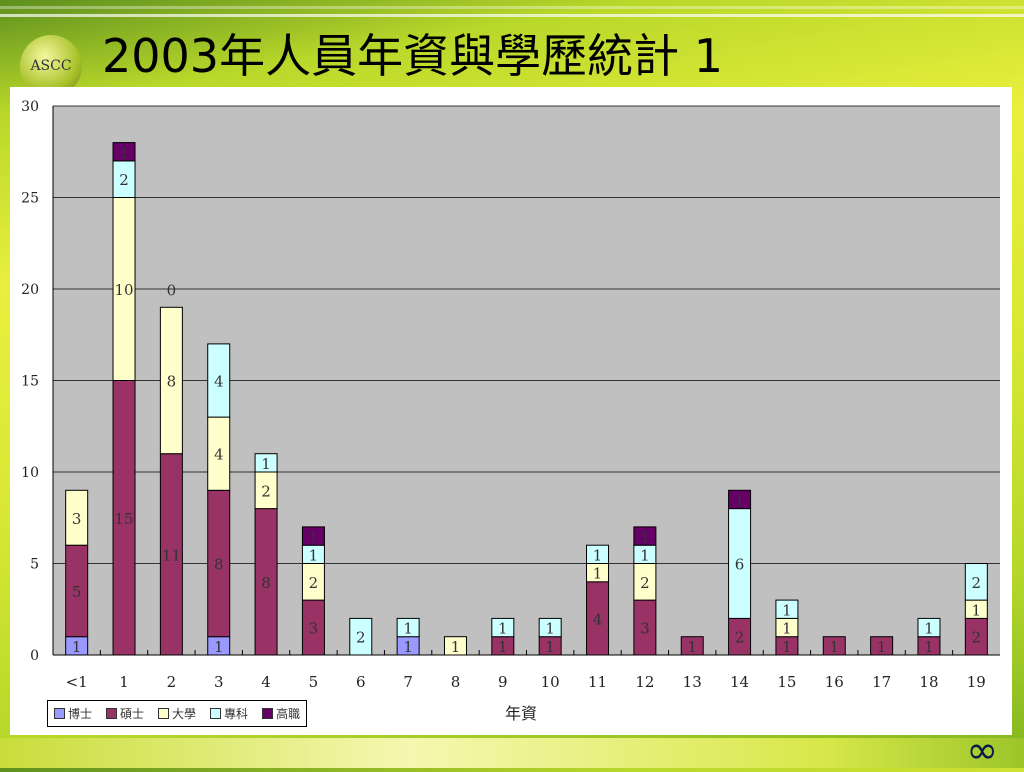  I want to click on legend-item: 高職, so click(281, 713).